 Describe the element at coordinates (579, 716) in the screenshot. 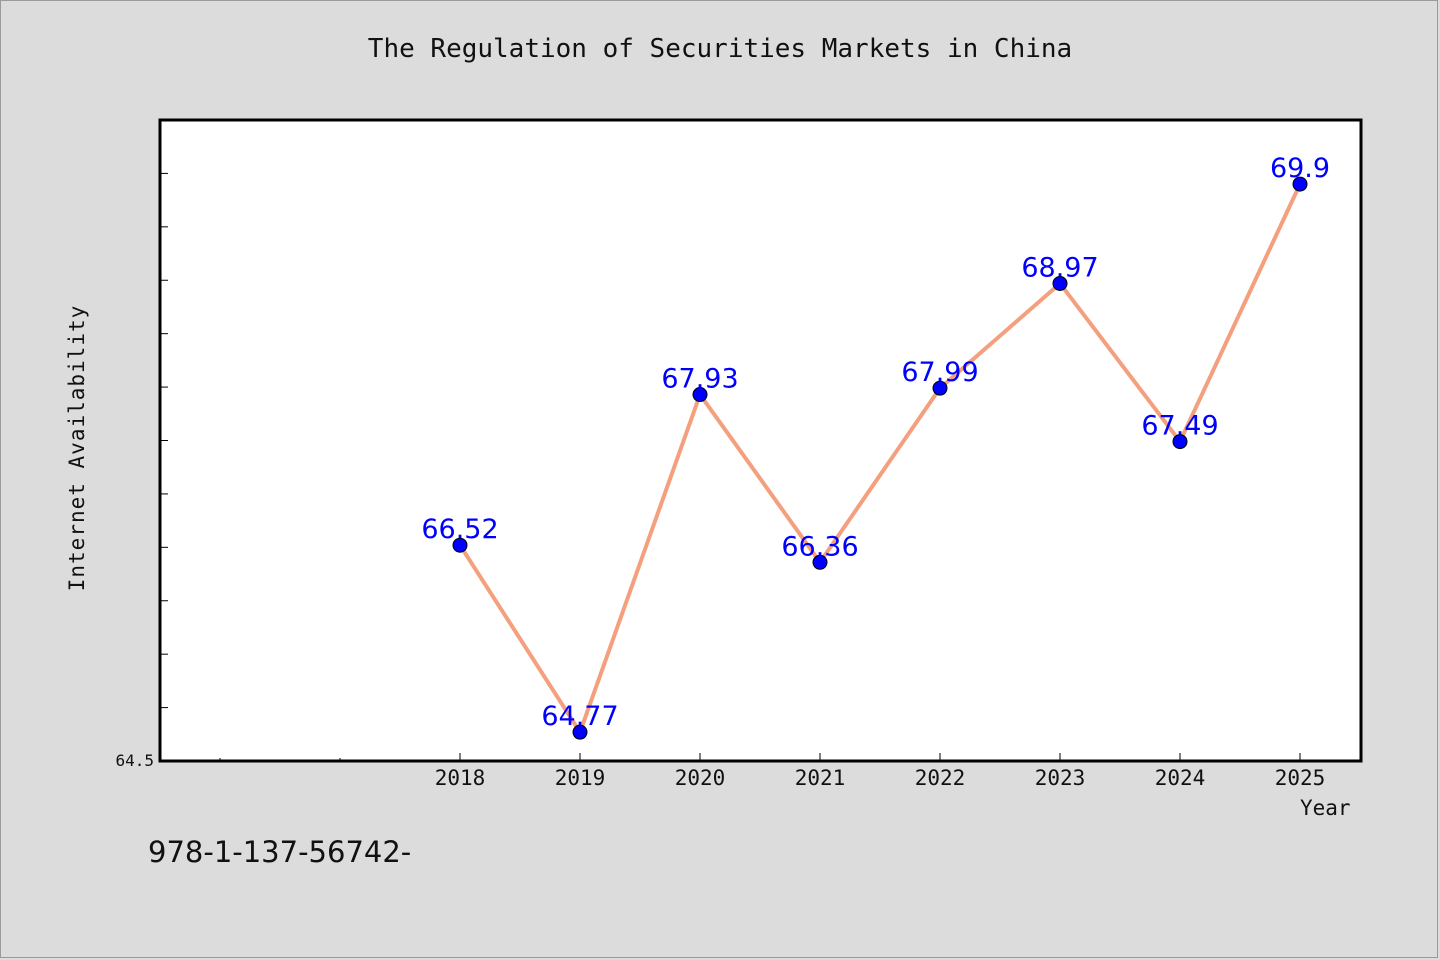

I see `data-label-2019: 64.77` at that location.